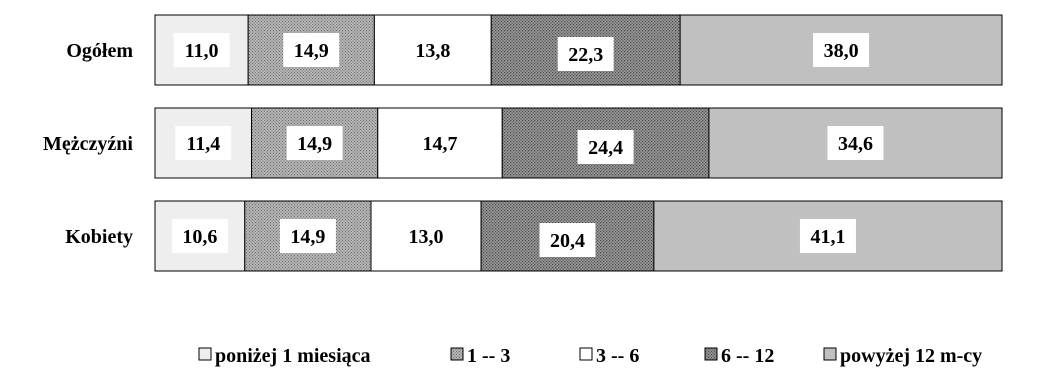  I want to click on legend-label: 6 -- 12, so click(747, 356).